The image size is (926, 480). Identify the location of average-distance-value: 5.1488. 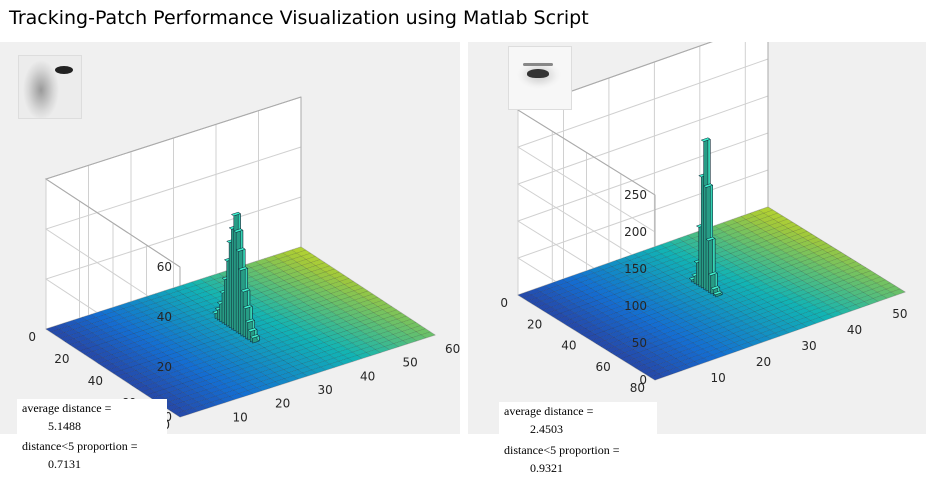
(64, 426).